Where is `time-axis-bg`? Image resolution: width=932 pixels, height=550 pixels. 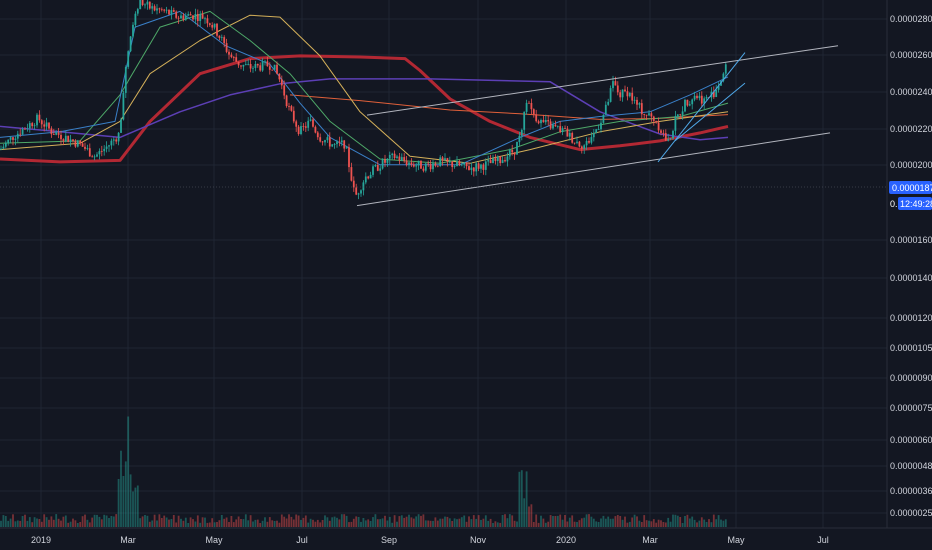 time-axis-bg is located at coordinates (466, 539).